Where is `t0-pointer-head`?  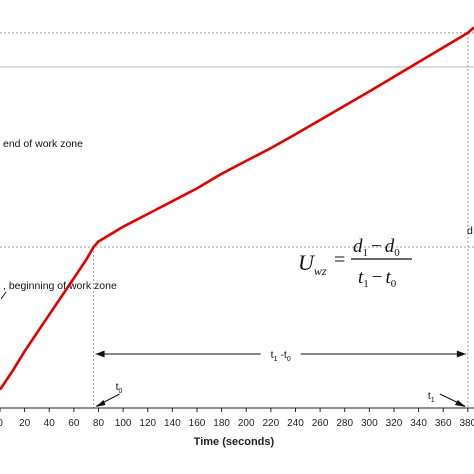 t0-pointer-head is located at coordinates (100, 403).